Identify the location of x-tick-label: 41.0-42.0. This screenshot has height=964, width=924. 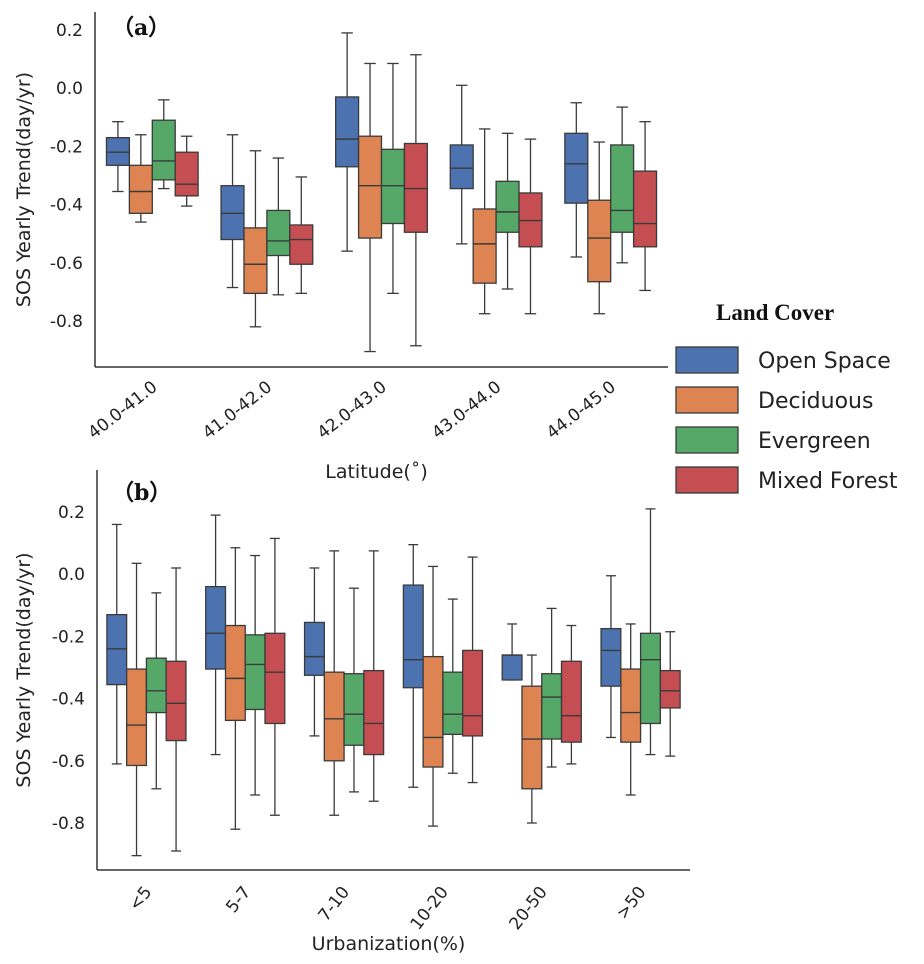
(237, 410).